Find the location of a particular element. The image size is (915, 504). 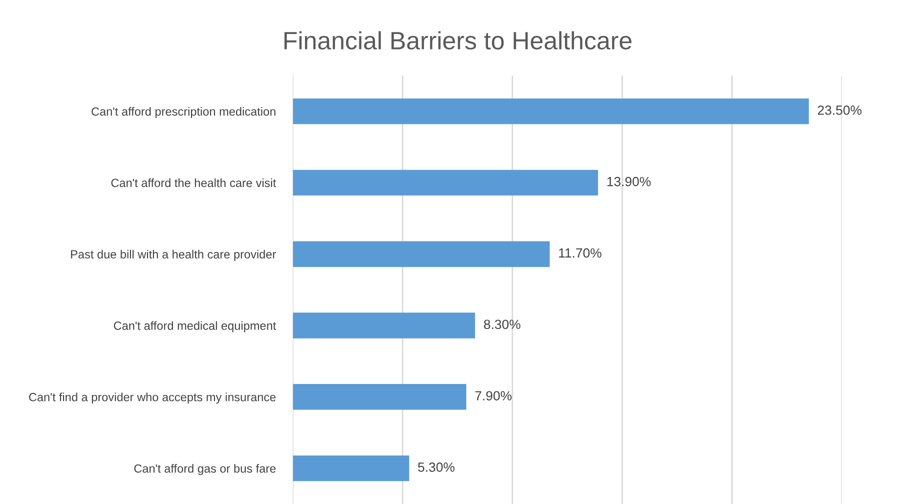

data-label: 7.90% is located at coordinates (493, 395).